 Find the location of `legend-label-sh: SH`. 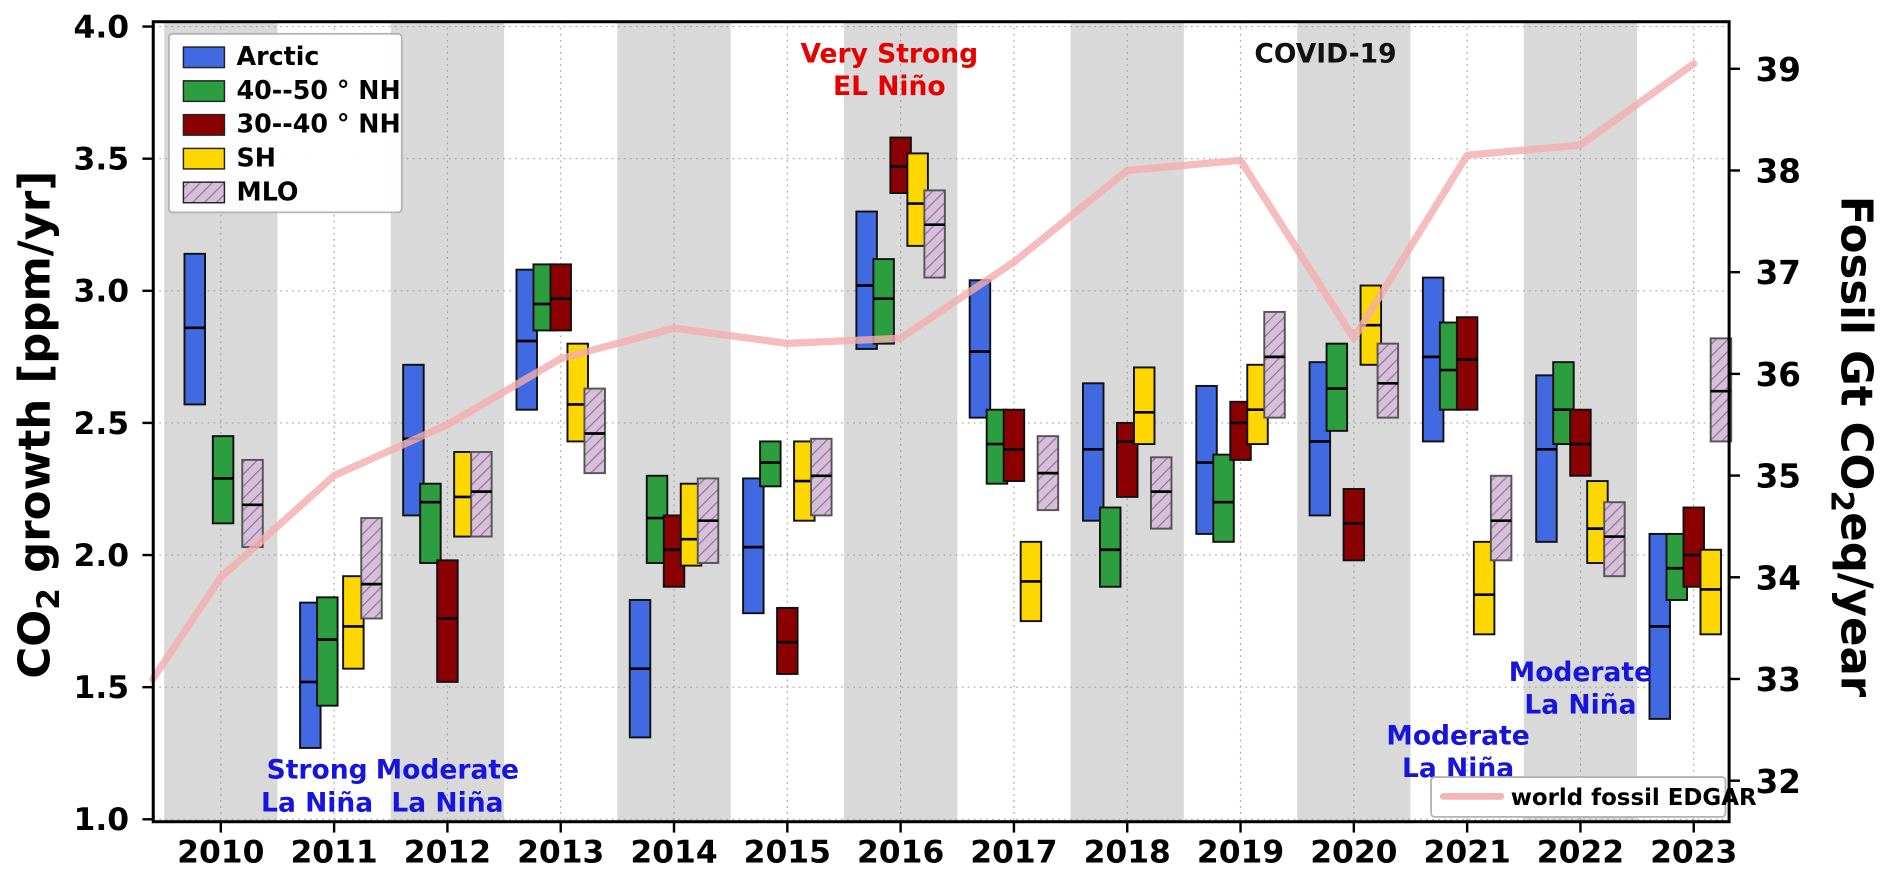

legend-label-sh: SH is located at coordinates (255, 158).